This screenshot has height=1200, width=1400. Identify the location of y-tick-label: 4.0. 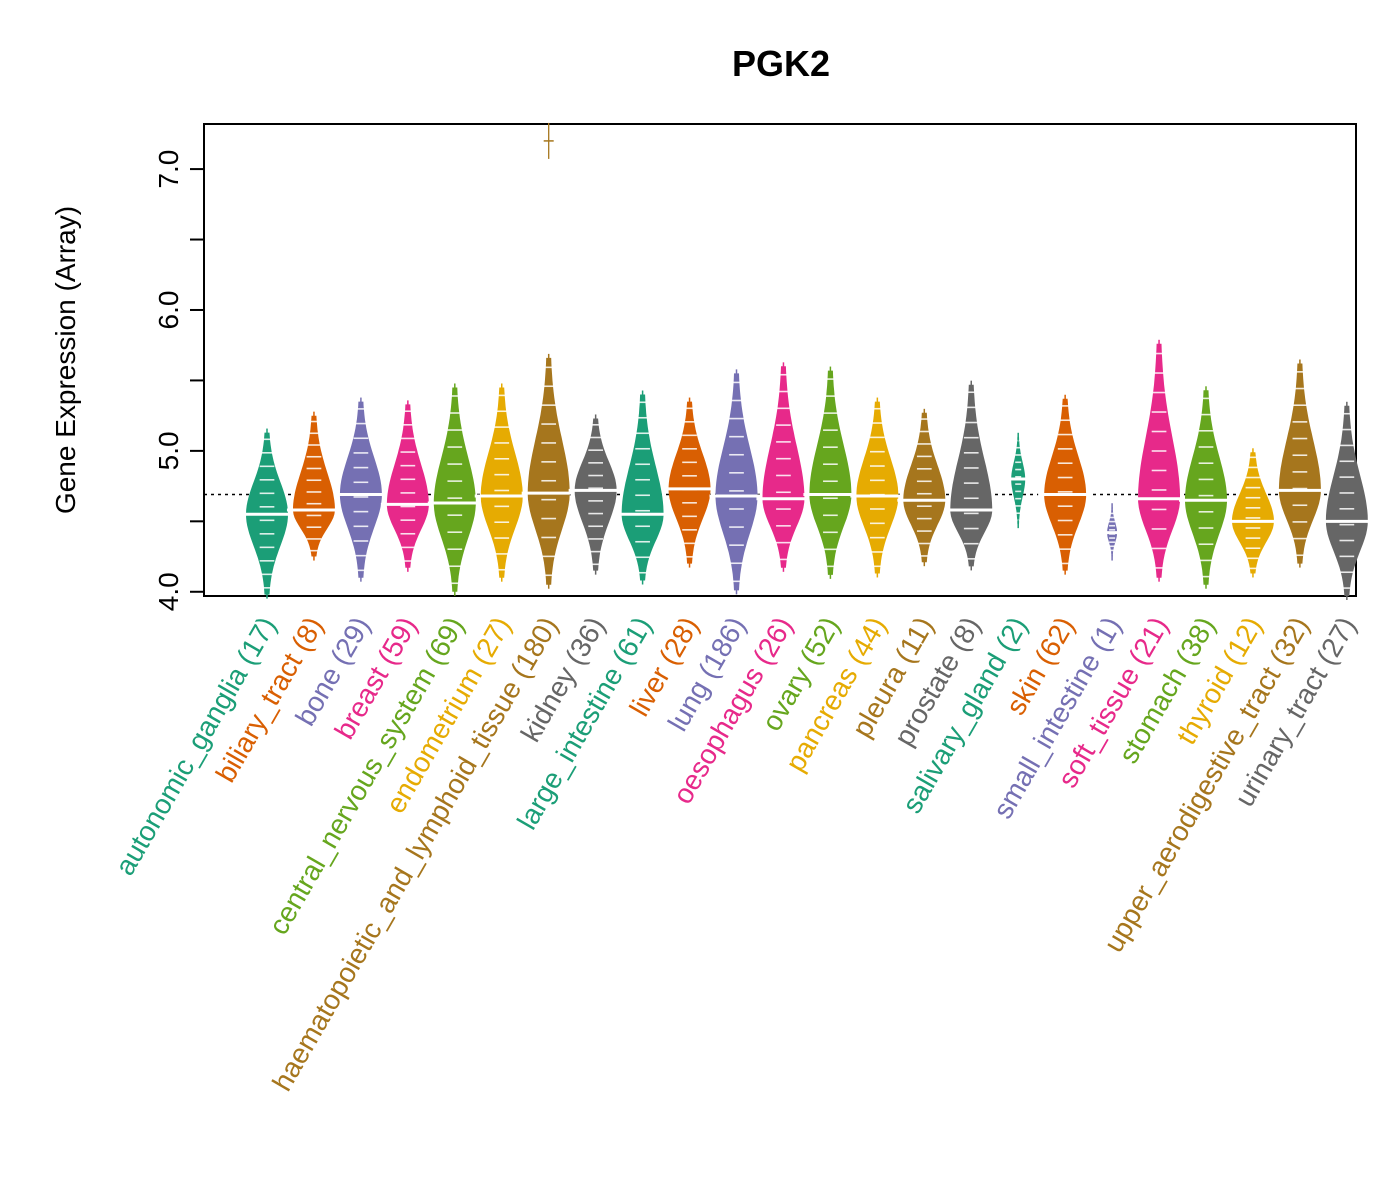
(168, 591).